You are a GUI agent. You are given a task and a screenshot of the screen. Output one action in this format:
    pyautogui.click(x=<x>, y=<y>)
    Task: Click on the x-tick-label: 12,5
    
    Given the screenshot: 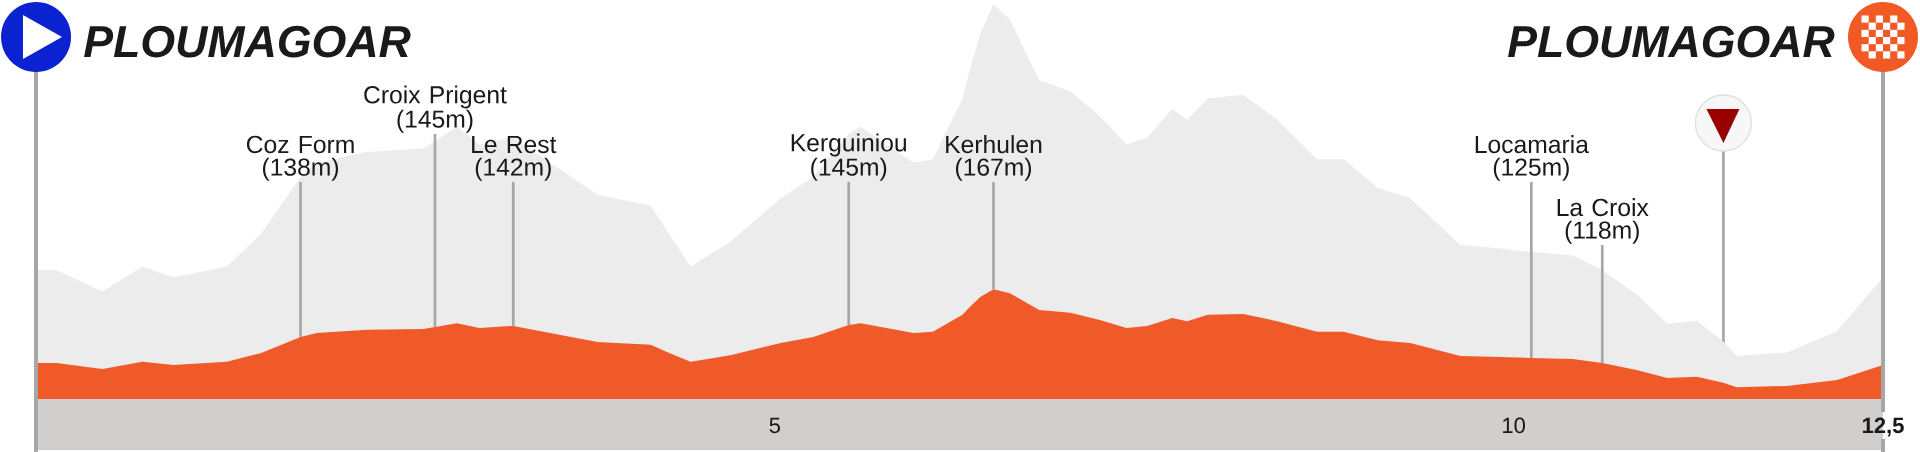 What is the action you would take?
    pyautogui.click(x=1883, y=427)
    